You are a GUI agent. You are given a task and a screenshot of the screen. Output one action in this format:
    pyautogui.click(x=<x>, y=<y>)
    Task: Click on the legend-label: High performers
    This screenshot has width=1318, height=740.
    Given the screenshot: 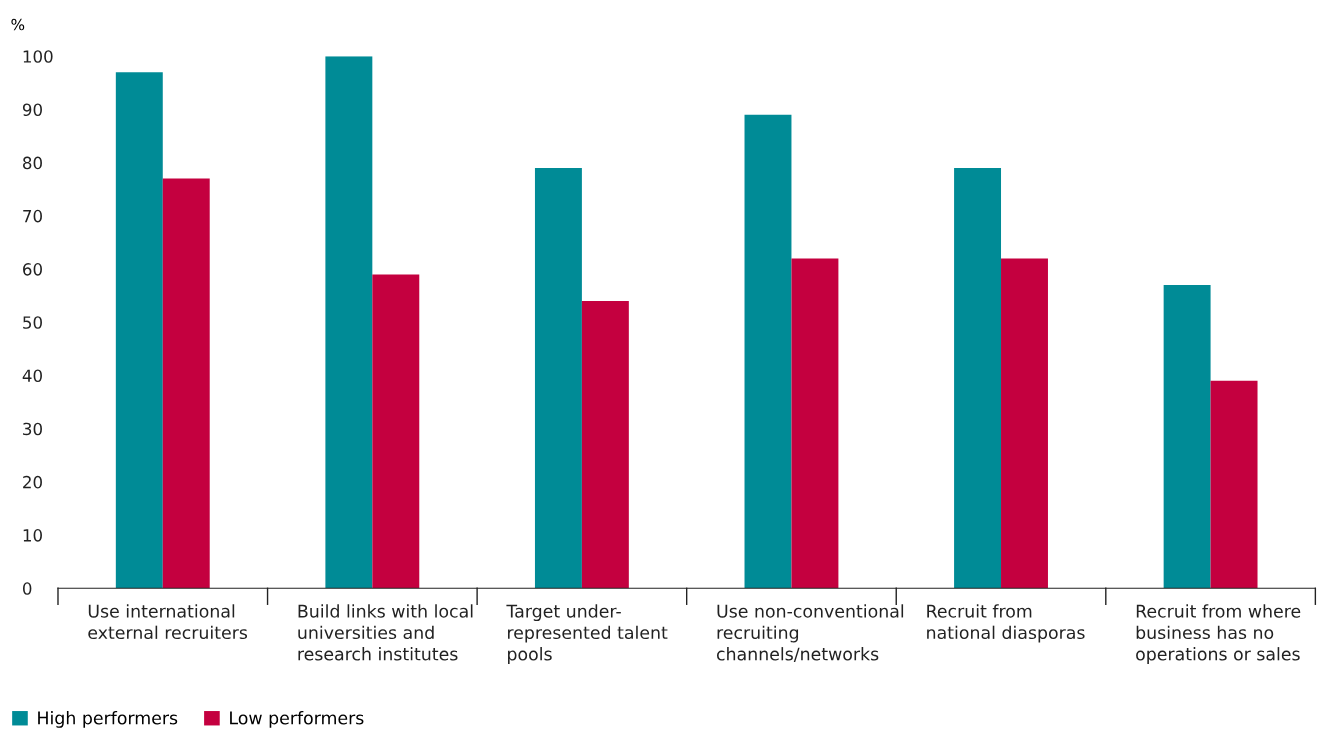 What is the action you would take?
    pyautogui.click(x=108, y=719)
    